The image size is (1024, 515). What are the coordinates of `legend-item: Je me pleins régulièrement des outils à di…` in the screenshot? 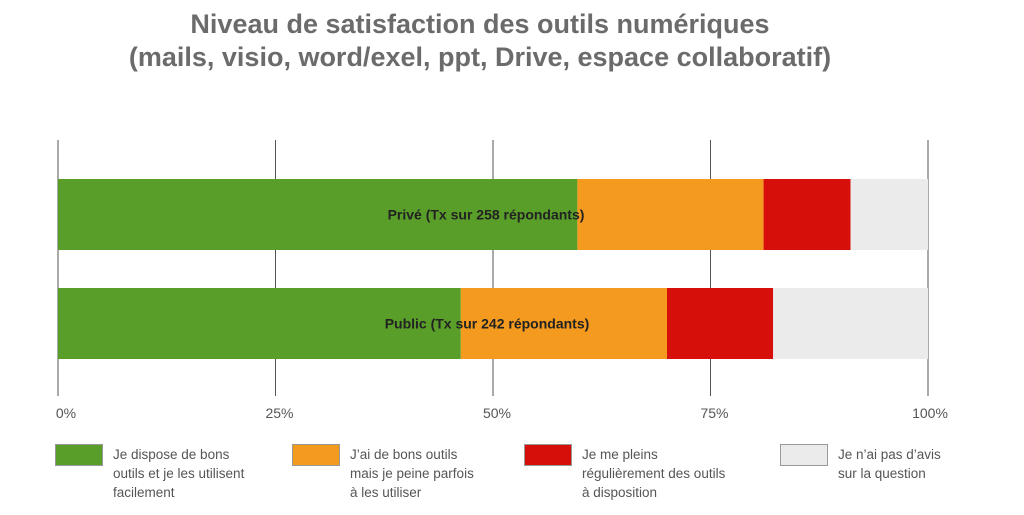 It's located at (625, 472).